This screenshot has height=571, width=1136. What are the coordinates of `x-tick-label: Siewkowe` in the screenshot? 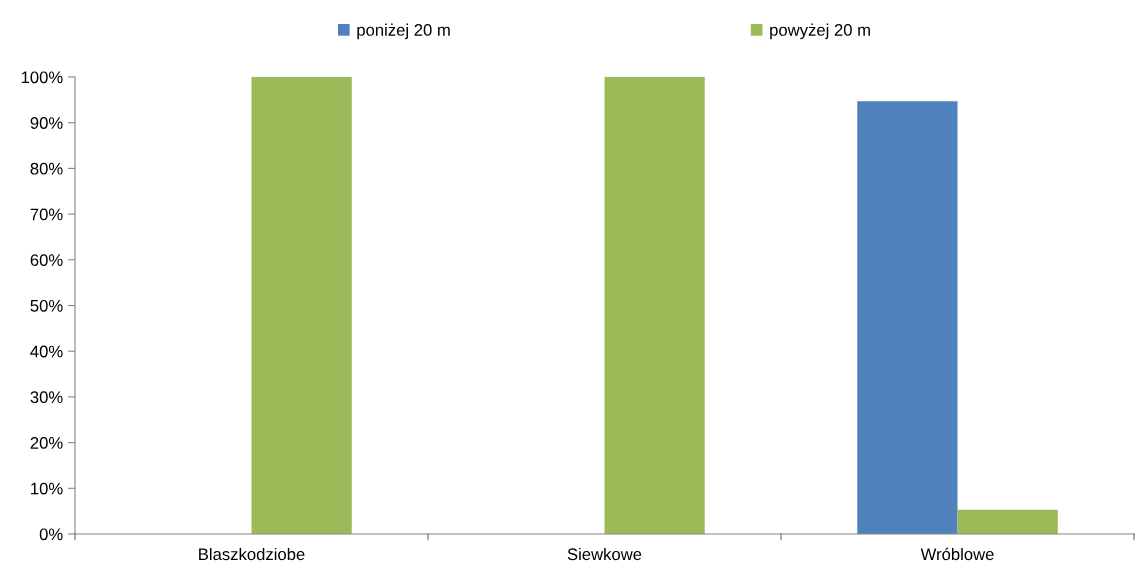 It's located at (604, 554).